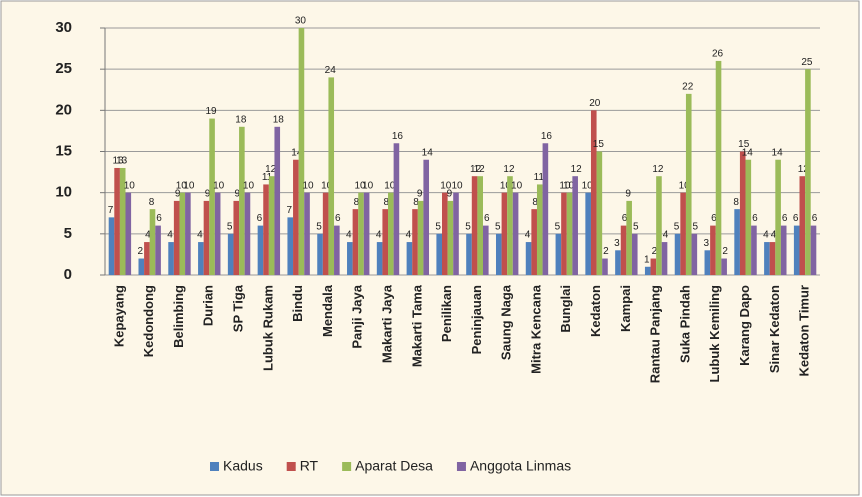 Image resolution: width=862 pixels, height=497 pixels. What do you see at coordinates (63, 150) in the screenshot?
I see `y-tick-label: 15` at bounding box center [63, 150].